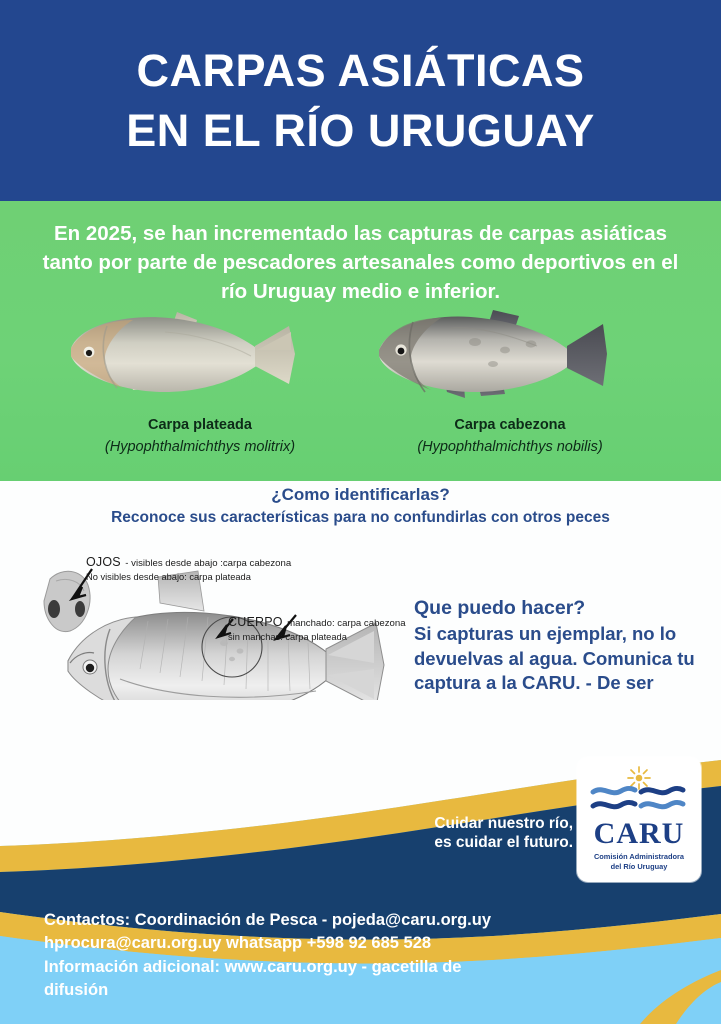 The height and width of the screenshot is (1024, 721). I want to click on tagline: Cuidar nuestro río, es cuidar el futuro., so click(490, 834).